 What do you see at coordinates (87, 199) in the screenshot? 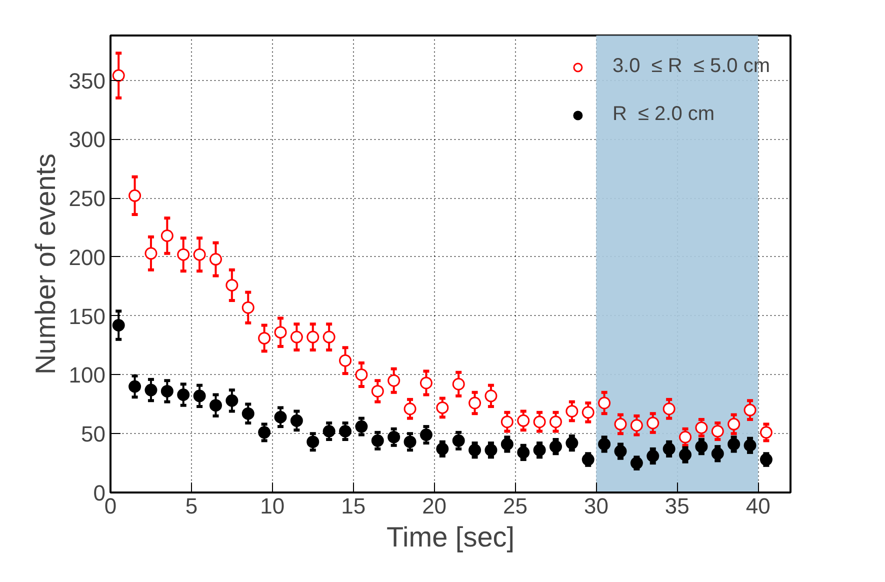
I see `y-tick-label: 250` at bounding box center [87, 199].